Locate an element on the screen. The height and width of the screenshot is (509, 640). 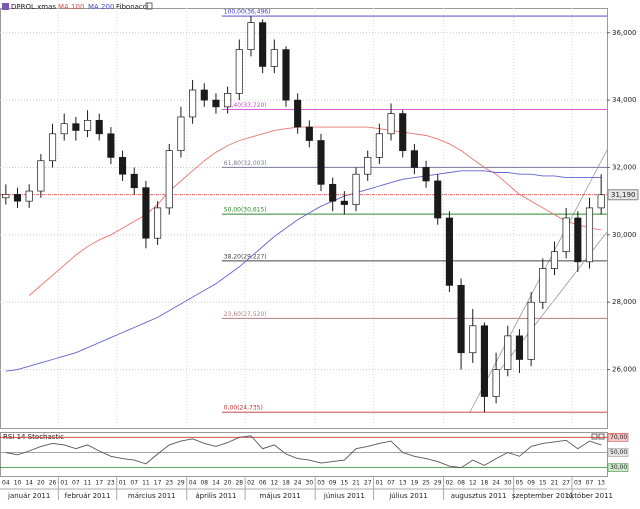
close-button is located at coordinates (149, 6).